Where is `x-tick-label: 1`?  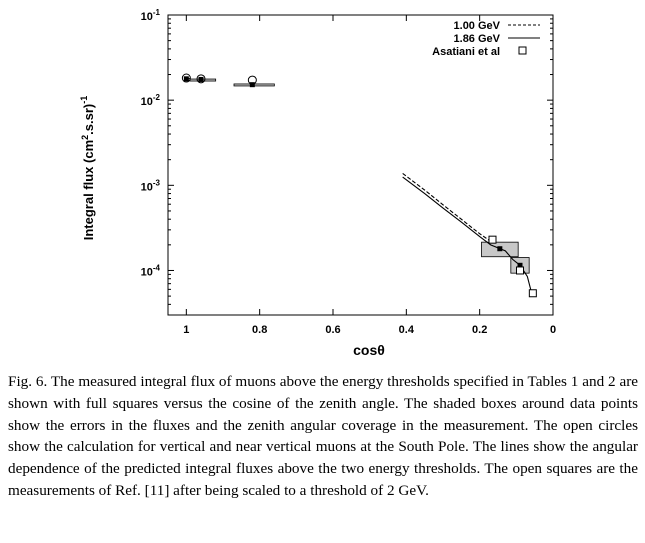 x-tick-label: 1 is located at coordinates (186, 330).